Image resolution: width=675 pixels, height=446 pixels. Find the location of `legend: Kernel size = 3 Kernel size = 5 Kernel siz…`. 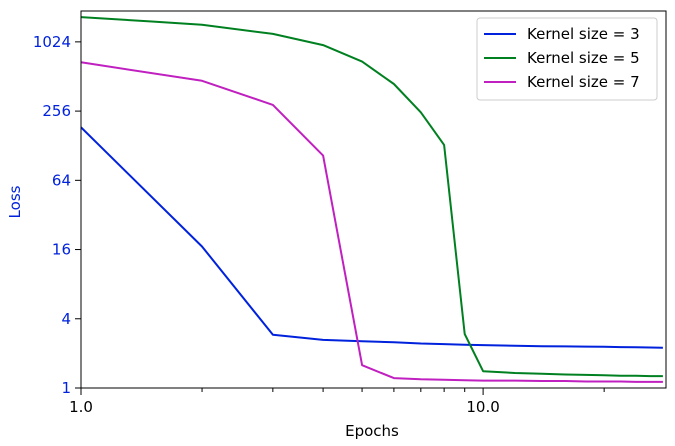

legend: Kernel size = 3 Kernel size = 5 Kernel siz… is located at coordinates (567, 59).